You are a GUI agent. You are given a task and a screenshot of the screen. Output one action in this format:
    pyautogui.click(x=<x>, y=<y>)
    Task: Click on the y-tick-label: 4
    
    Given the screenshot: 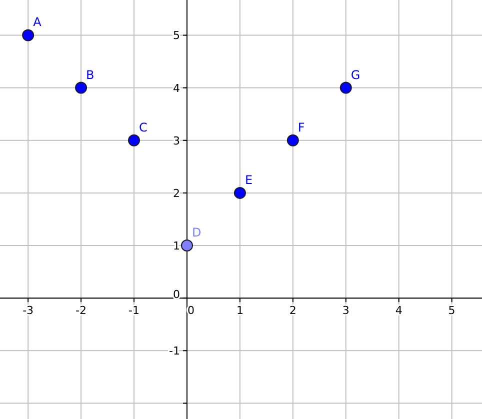 What is the action you would take?
    pyautogui.click(x=176, y=88)
    